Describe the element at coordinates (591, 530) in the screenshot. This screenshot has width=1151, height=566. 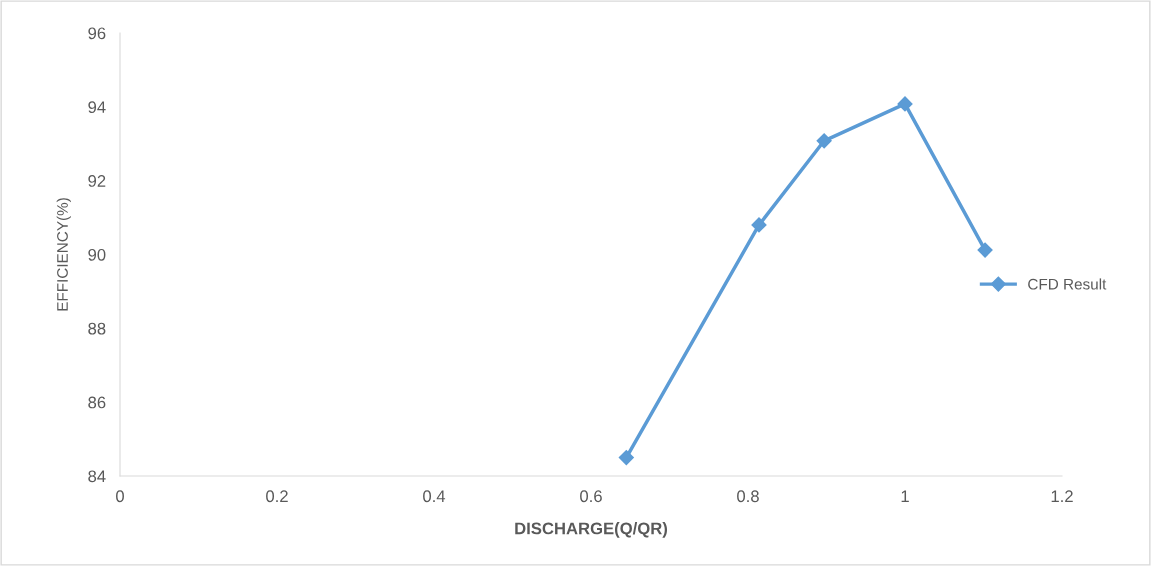
I see `x-axis-title: DISCHARGE(Q/QR)` at that location.